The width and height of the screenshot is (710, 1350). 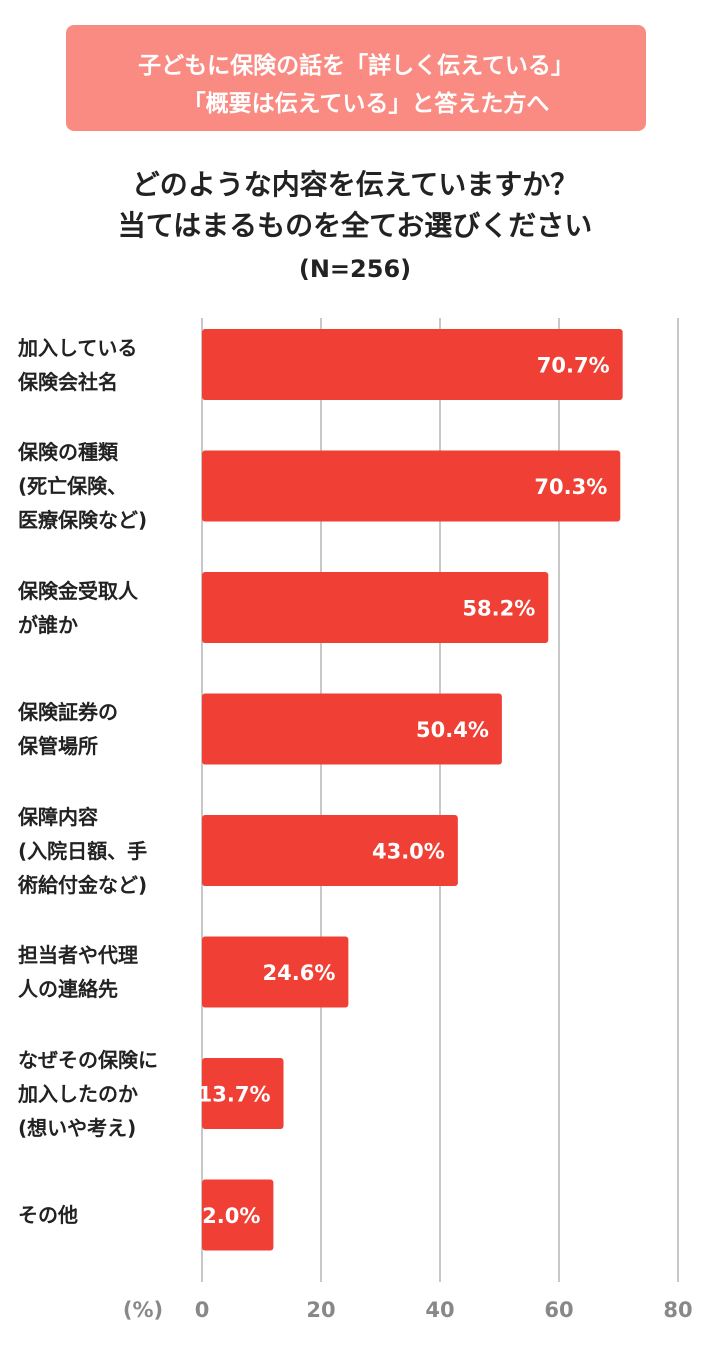 What do you see at coordinates (224, 1216) in the screenshot?
I see `bar-value-label: 12.0%` at bounding box center [224, 1216].